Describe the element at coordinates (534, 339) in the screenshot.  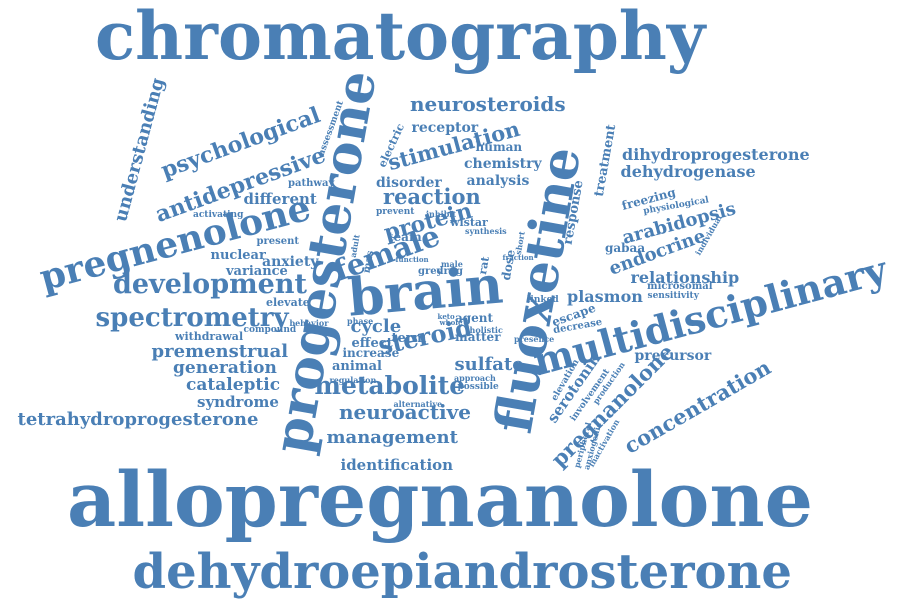
I see `word-presence: presence` at that location.